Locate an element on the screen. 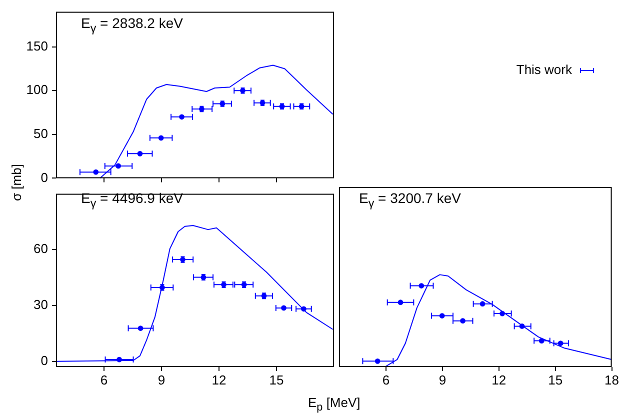 Image resolution: width=621 pixels, height=413 pixels. y-axis-title: σ [mb] is located at coordinates (16, 182).